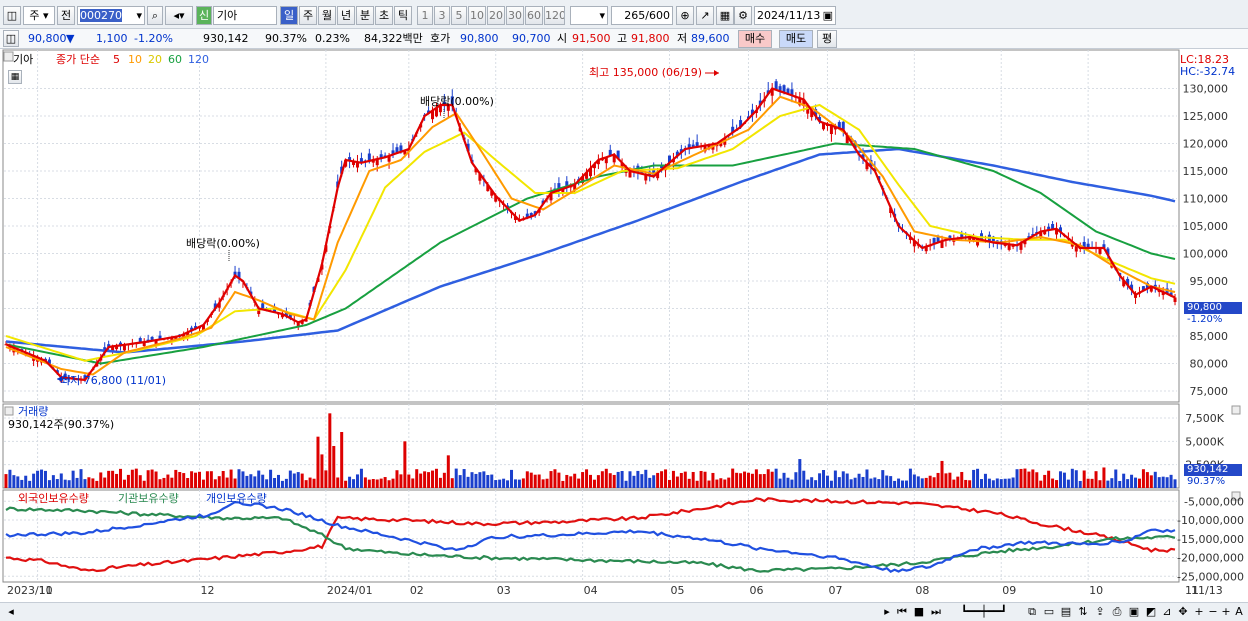 This screenshot has width=1248, height=621. Describe the element at coordinates (1117, 611) in the screenshot. I see `print-icon: ⎙` at that location.